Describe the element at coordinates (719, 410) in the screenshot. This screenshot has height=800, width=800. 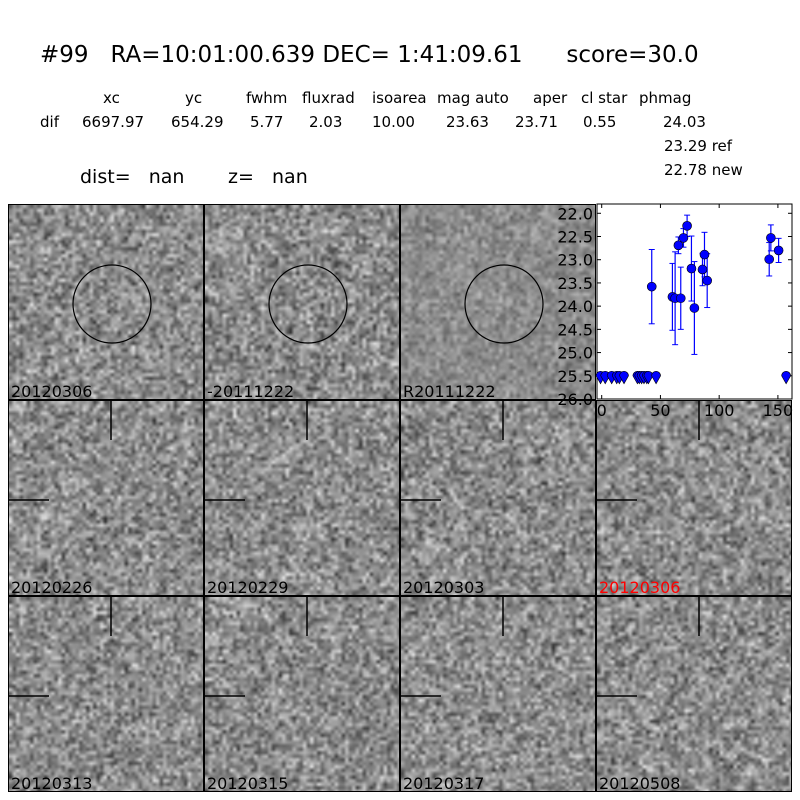
I see `x-tick-label: 100` at that location.